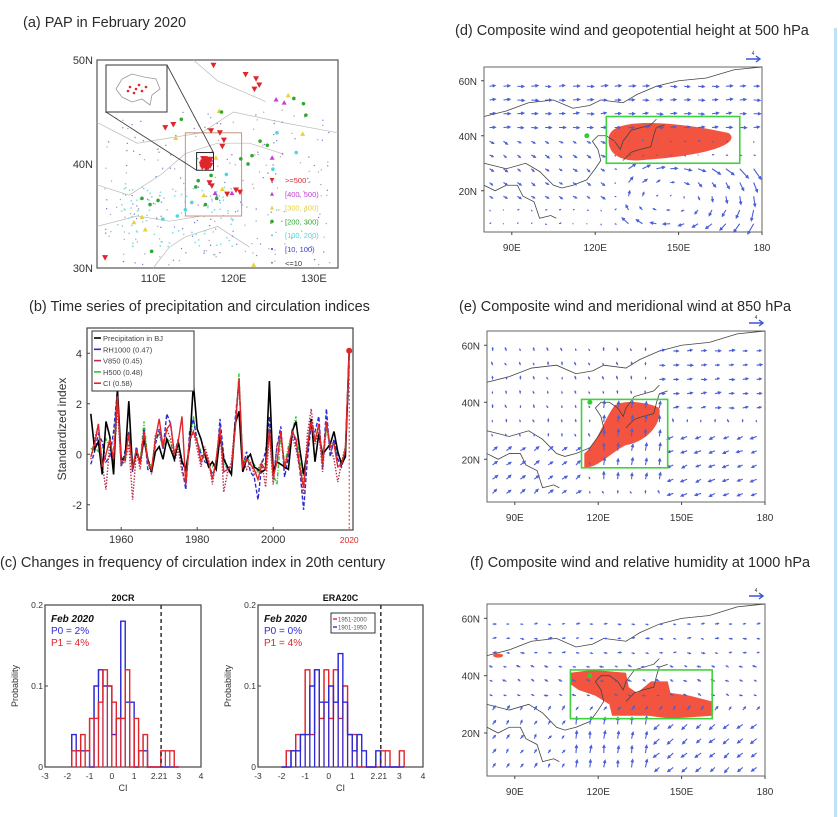 The image size is (838, 817). What do you see at coordinates (615, 152) in the screenshot?
I see `panel-d-map: 4 90E 120E 150E 180 20N 40N 60N` at bounding box center [615, 152].